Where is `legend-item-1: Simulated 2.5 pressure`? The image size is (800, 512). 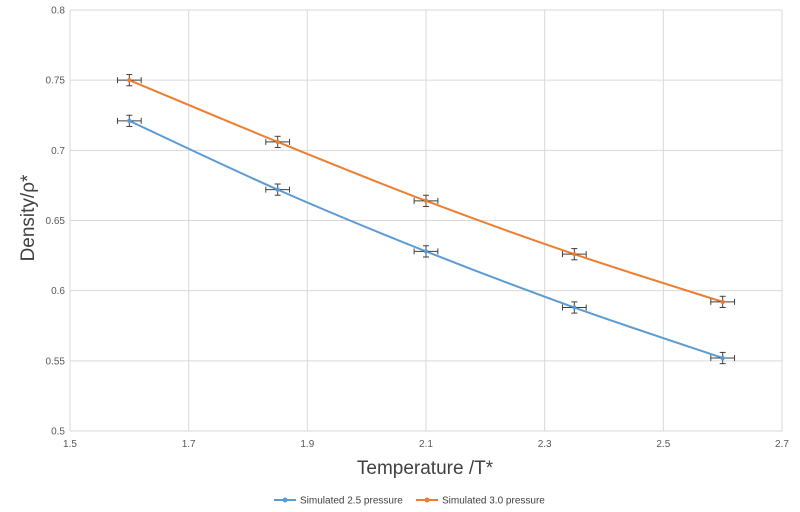
legend-item-1: Simulated 2.5 pressure is located at coordinates (338, 501).